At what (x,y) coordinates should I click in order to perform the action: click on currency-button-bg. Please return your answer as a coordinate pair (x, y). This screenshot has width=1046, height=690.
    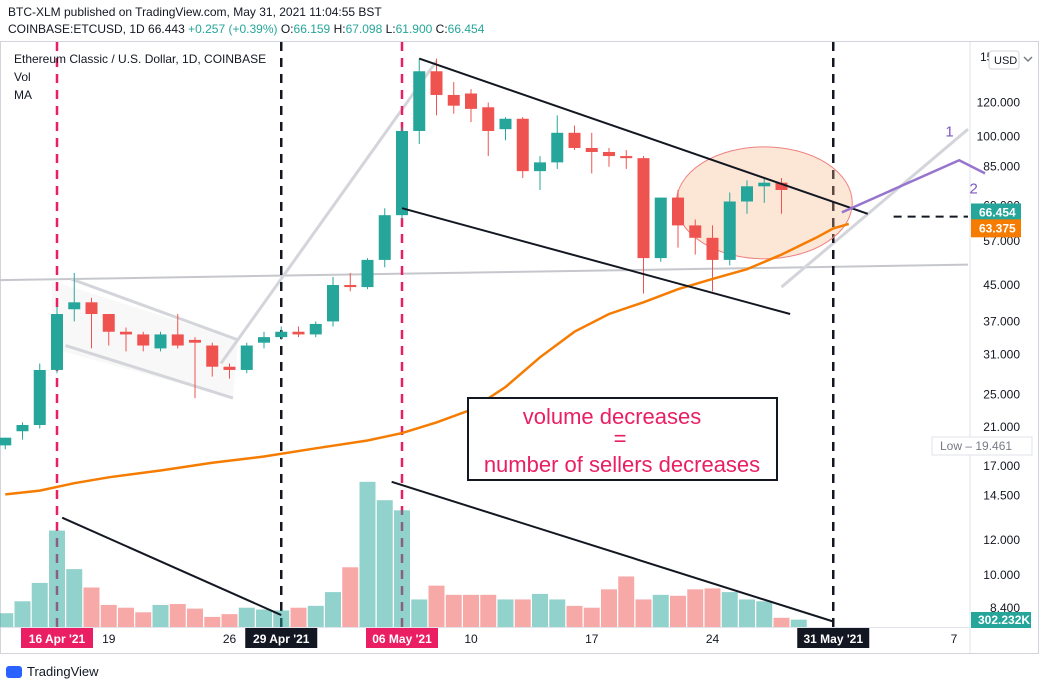
    Looking at the image, I should click on (1004, 60).